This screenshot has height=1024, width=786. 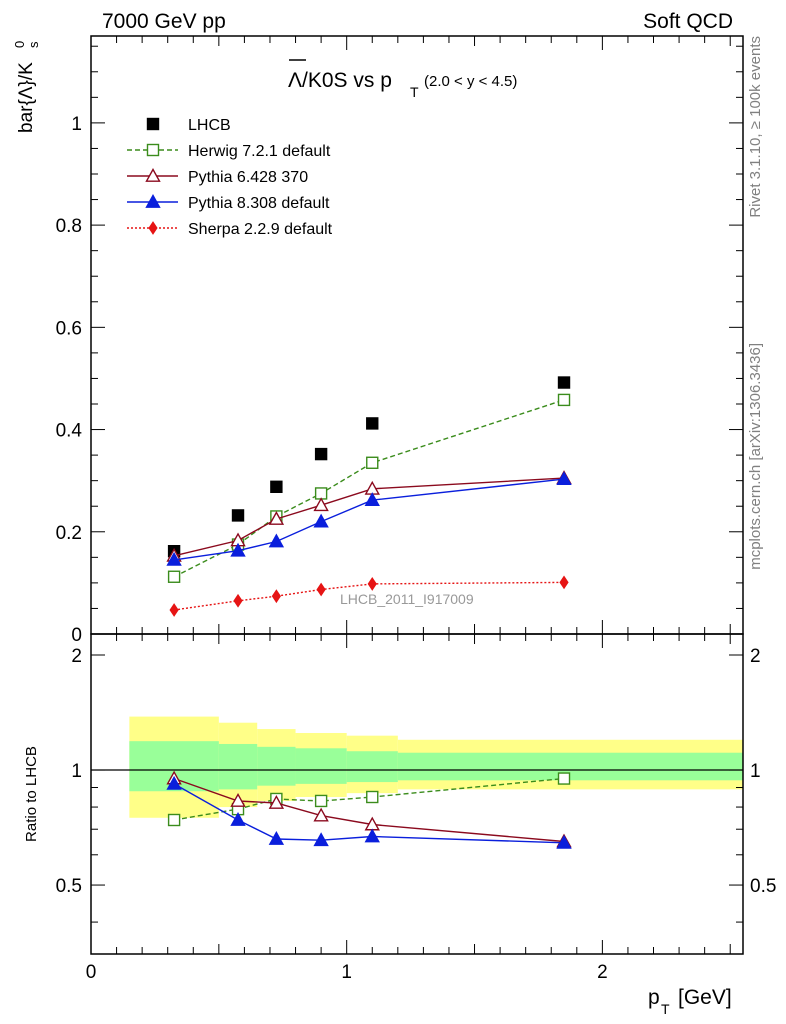 I want to click on ratio-y-tick-label: 2, so click(x=76, y=656).